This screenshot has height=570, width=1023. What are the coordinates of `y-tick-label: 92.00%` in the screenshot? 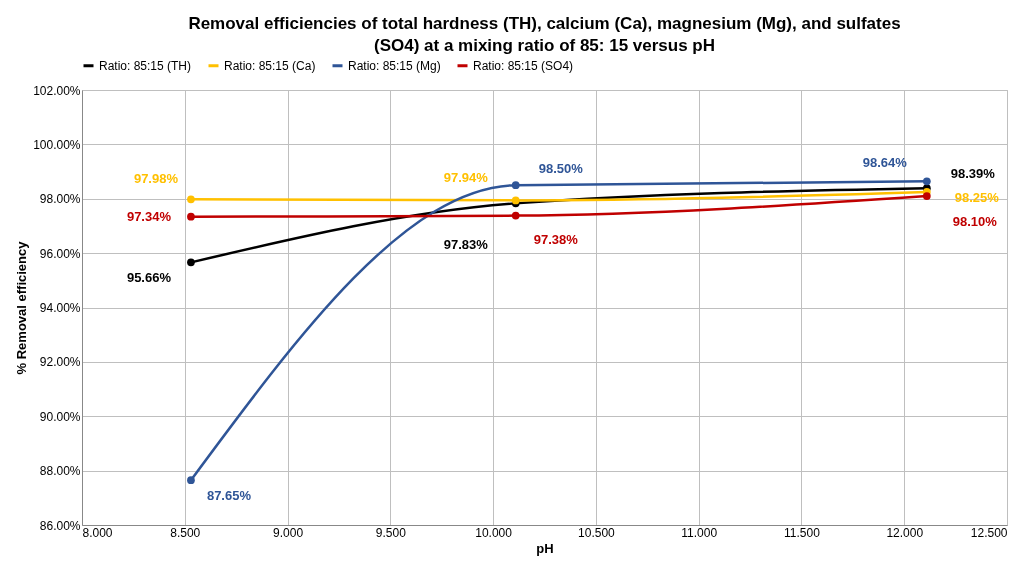 It's located at (60, 362).